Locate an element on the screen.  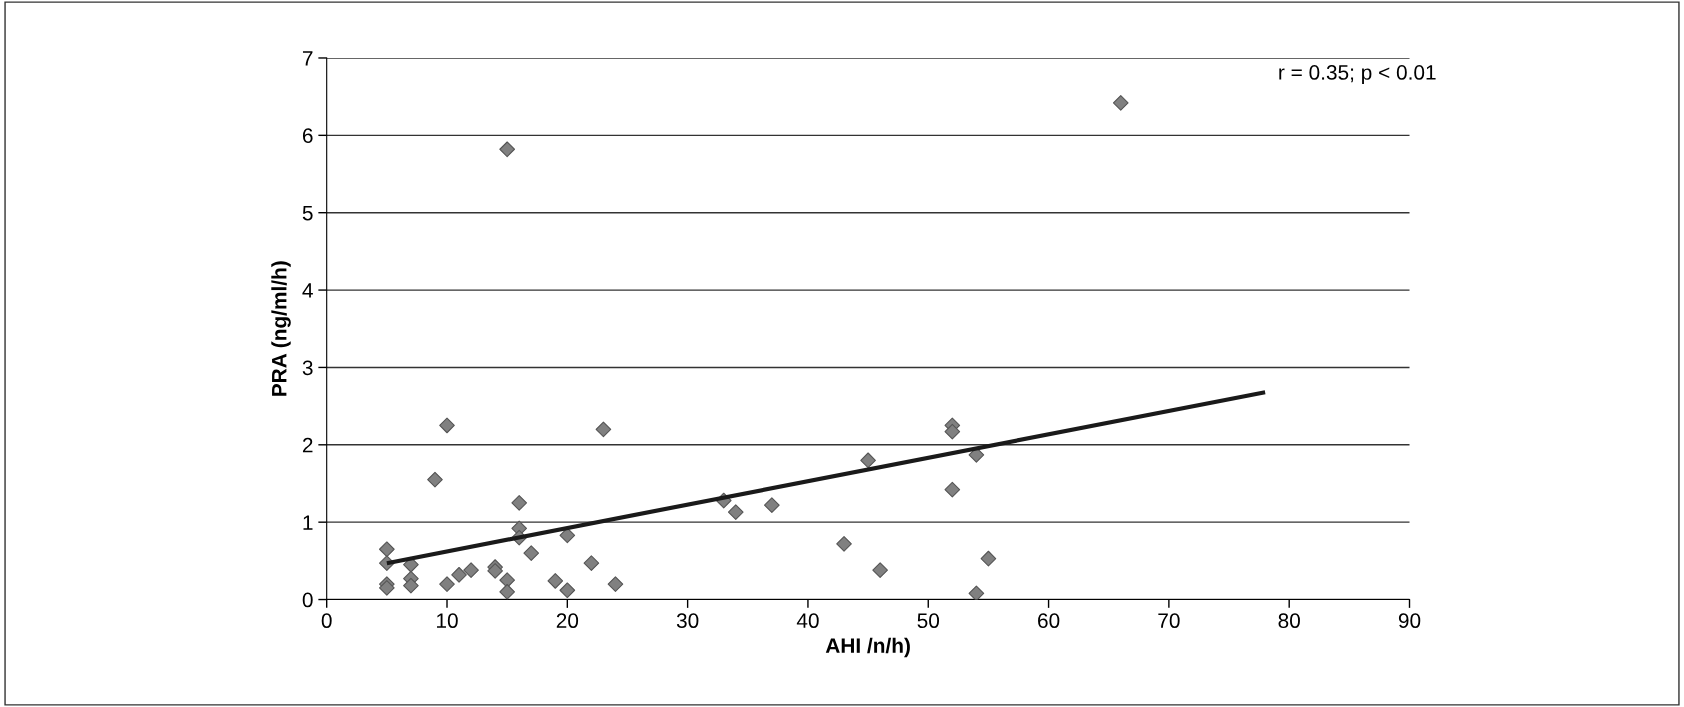
x-tick-label: 0 is located at coordinates (326, 621).